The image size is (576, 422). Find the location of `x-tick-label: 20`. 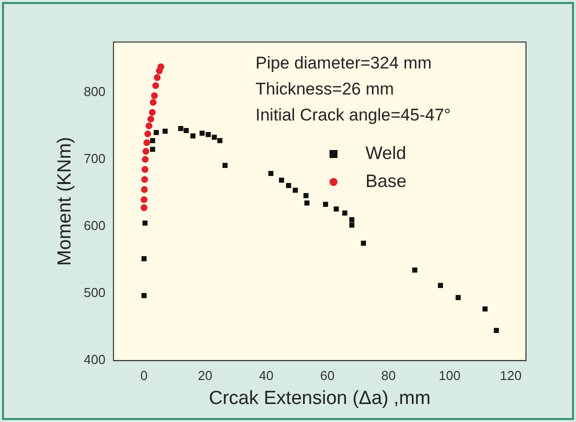

x-tick-label: 20 is located at coordinates (205, 375).